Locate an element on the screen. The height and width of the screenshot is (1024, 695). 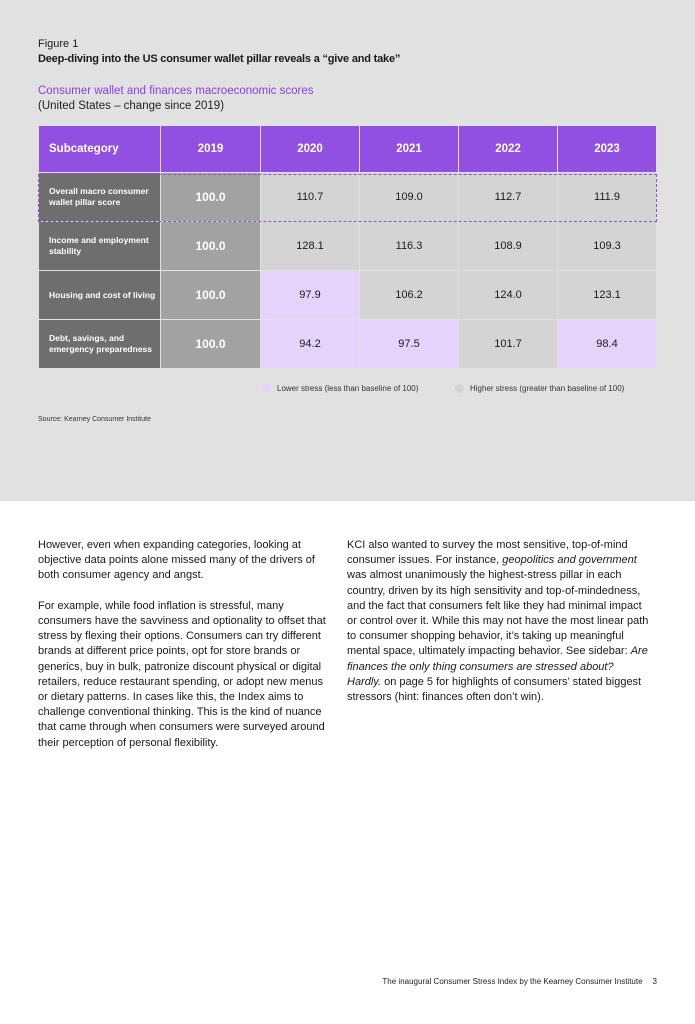
legend-lower: Lower stress (less than baseline of 100) is located at coordinates (340, 388).